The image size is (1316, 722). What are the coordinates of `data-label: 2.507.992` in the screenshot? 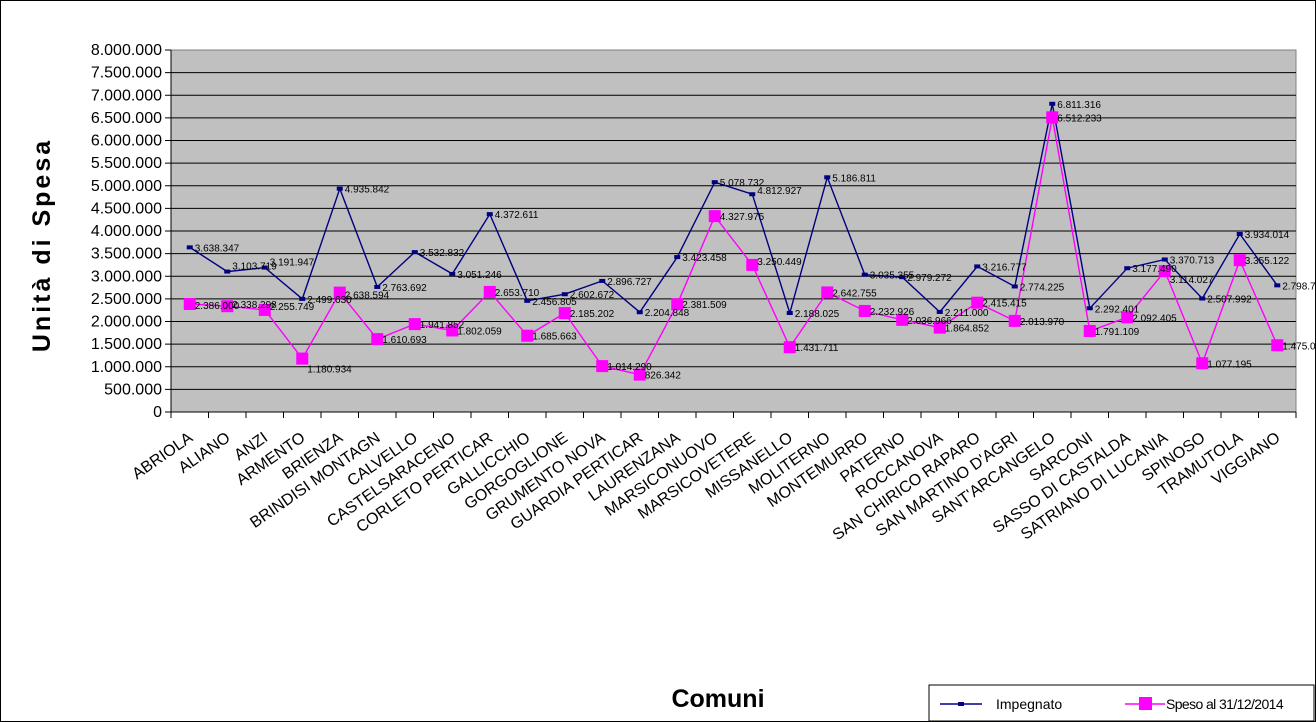 It's located at (1229, 300).